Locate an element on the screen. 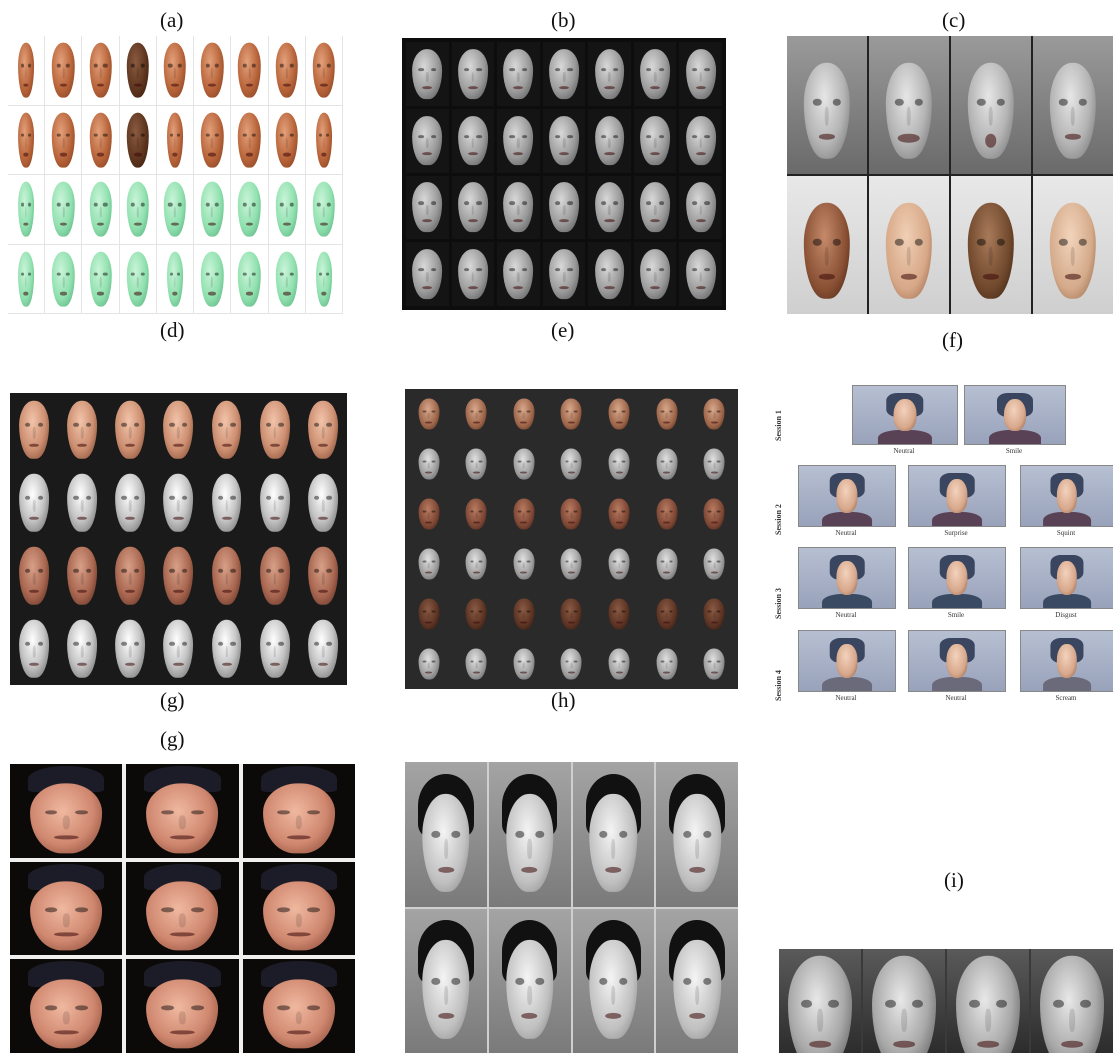 This screenshot has width=1113, height=1053. panel-e-face-grid is located at coordinates (571, 539).